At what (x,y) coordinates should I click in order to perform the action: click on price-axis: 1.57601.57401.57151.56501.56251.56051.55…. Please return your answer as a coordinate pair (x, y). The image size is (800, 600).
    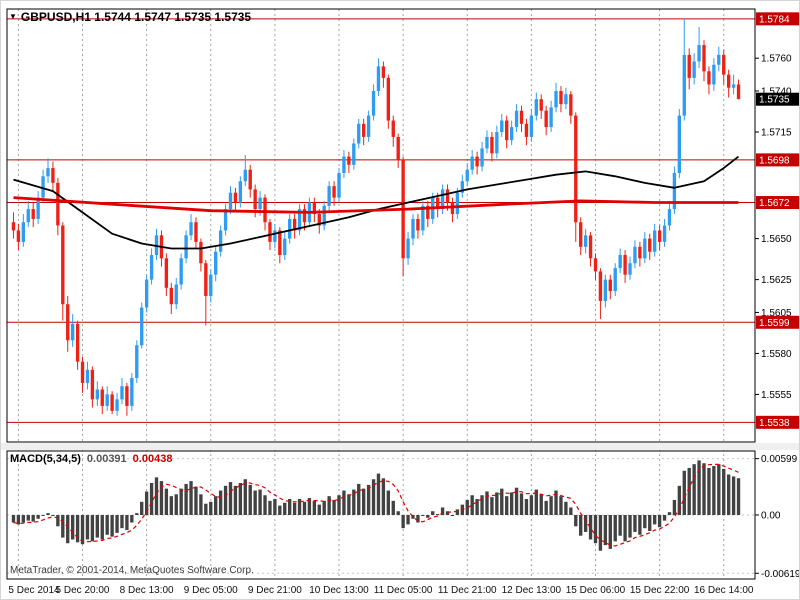
    Looking at the image, I should click on (777, 220).